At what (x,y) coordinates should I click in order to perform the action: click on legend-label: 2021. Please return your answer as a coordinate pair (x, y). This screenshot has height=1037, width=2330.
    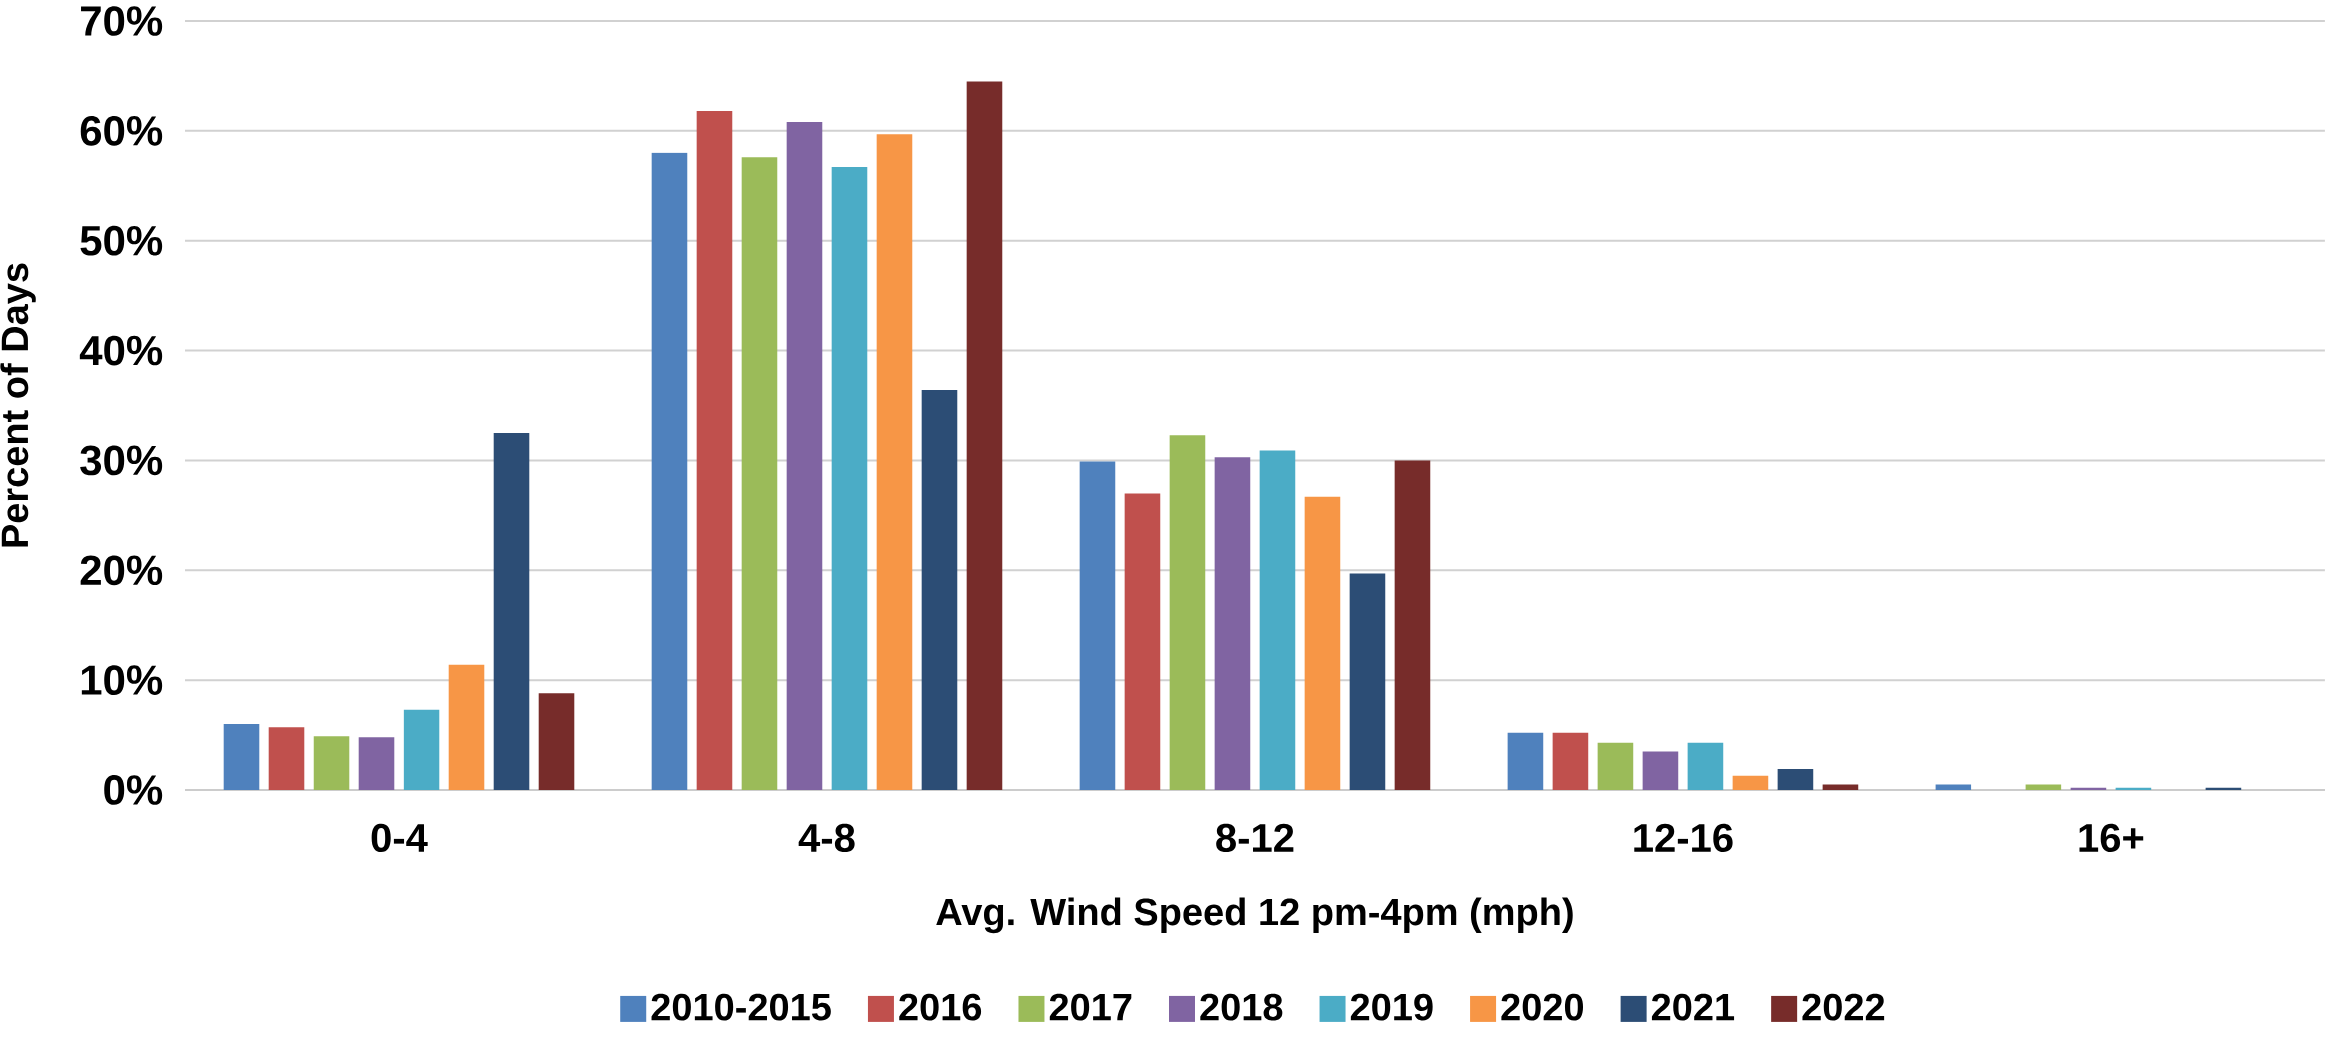
    Looking at the image, I should click on (1693, 1007).